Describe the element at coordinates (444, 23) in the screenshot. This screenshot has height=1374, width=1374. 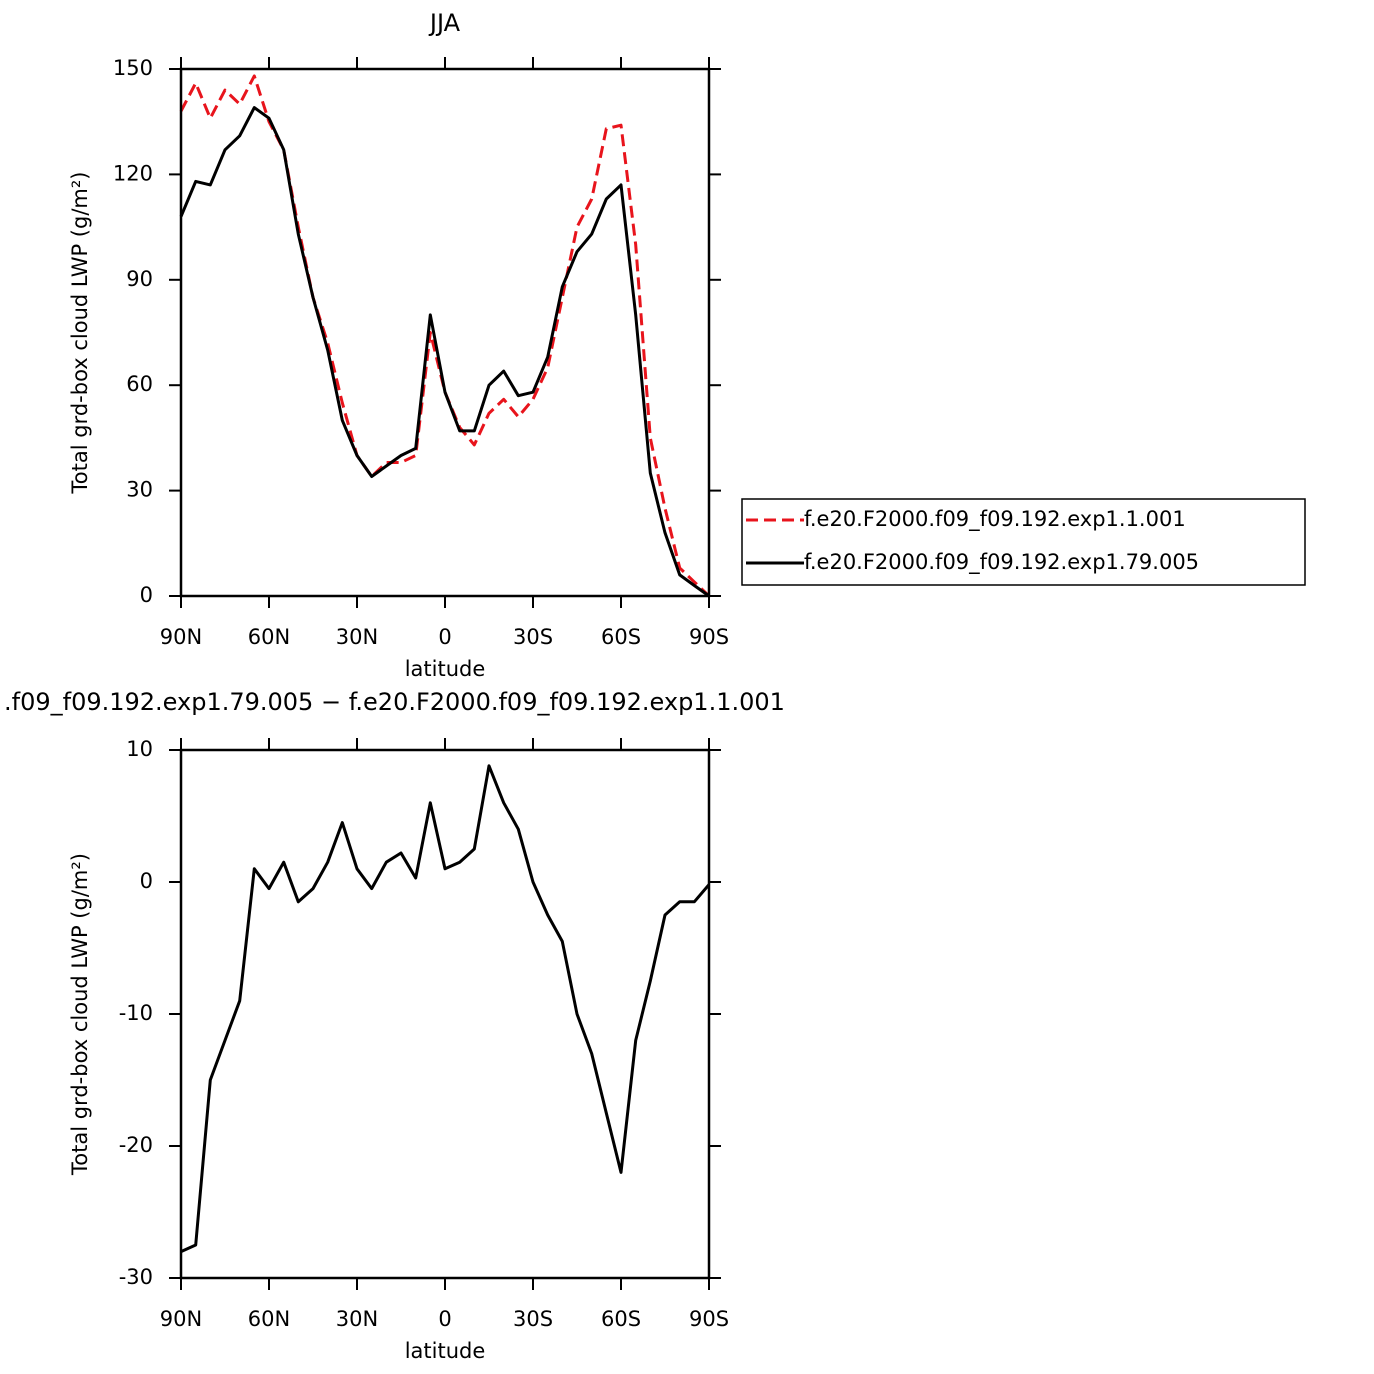
I see `chart-title: JJA` at that location.